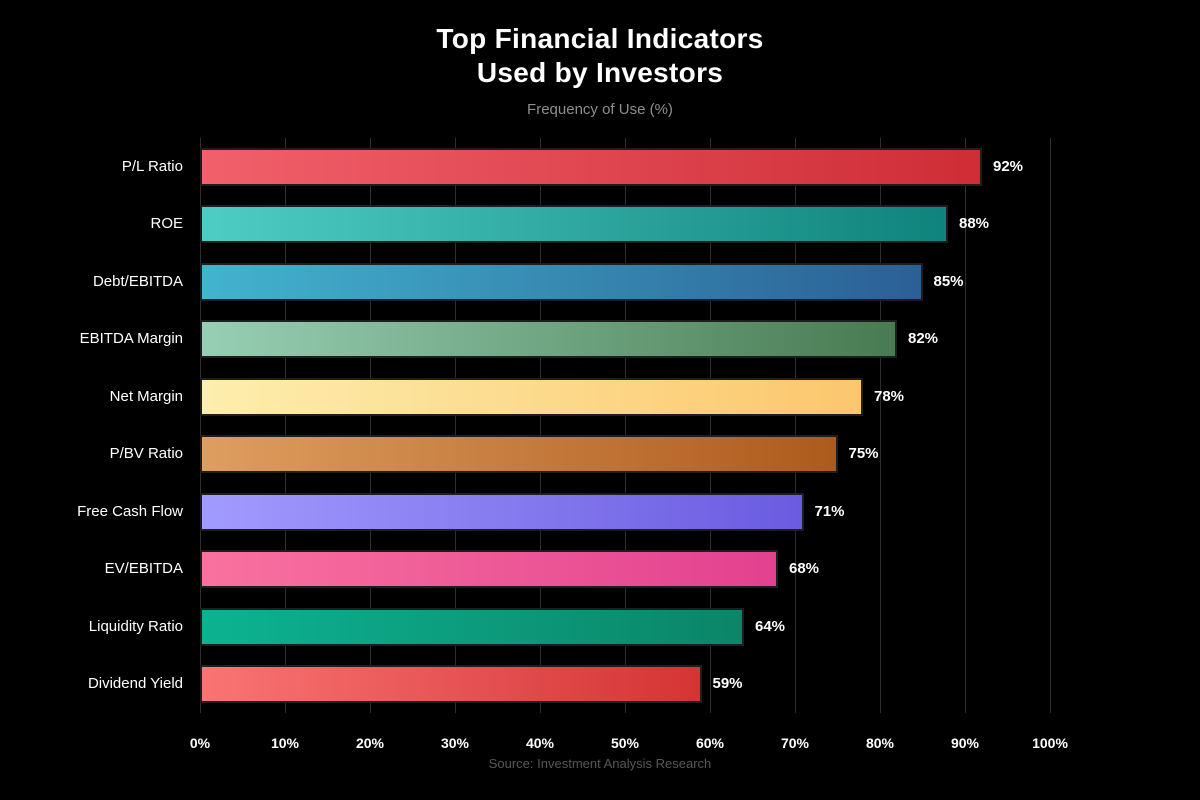 This screenshot has height=800, width=1200. Describe the element at coordinates (1050, 743) in the screenshot. I see `x-tick-label-100: 100%` at that location.